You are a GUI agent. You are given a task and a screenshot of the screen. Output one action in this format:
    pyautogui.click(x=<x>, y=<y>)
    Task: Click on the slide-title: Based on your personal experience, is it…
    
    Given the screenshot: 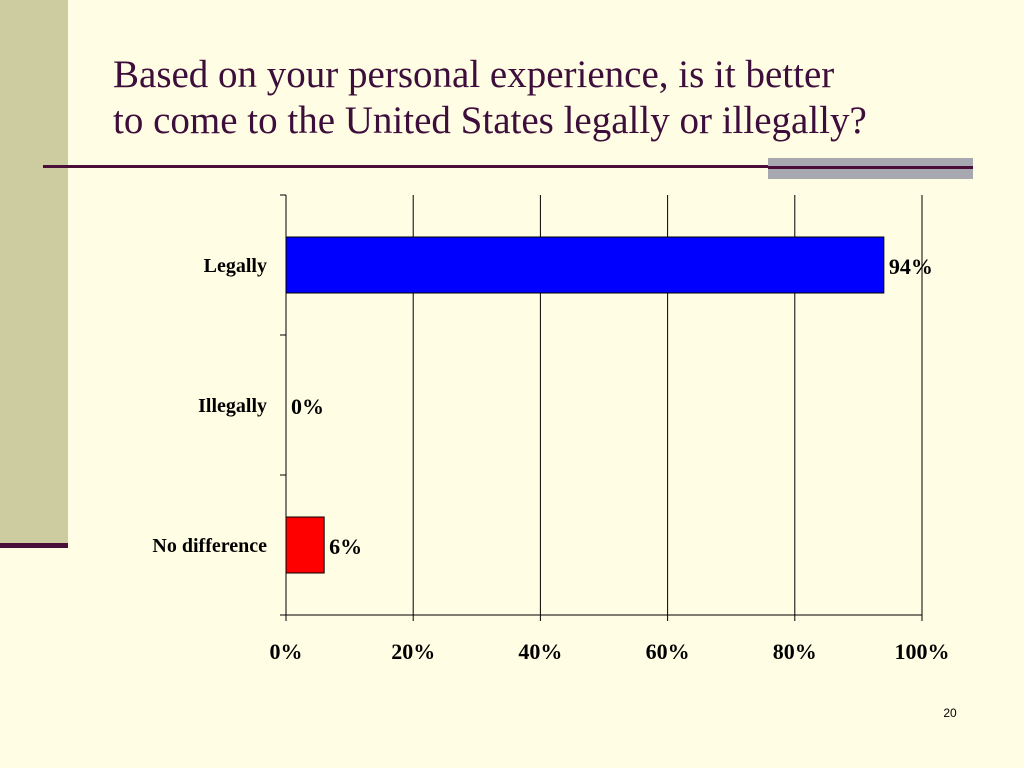 What is the action you would take?
    pyautogui.click(x=558, y=98)
    